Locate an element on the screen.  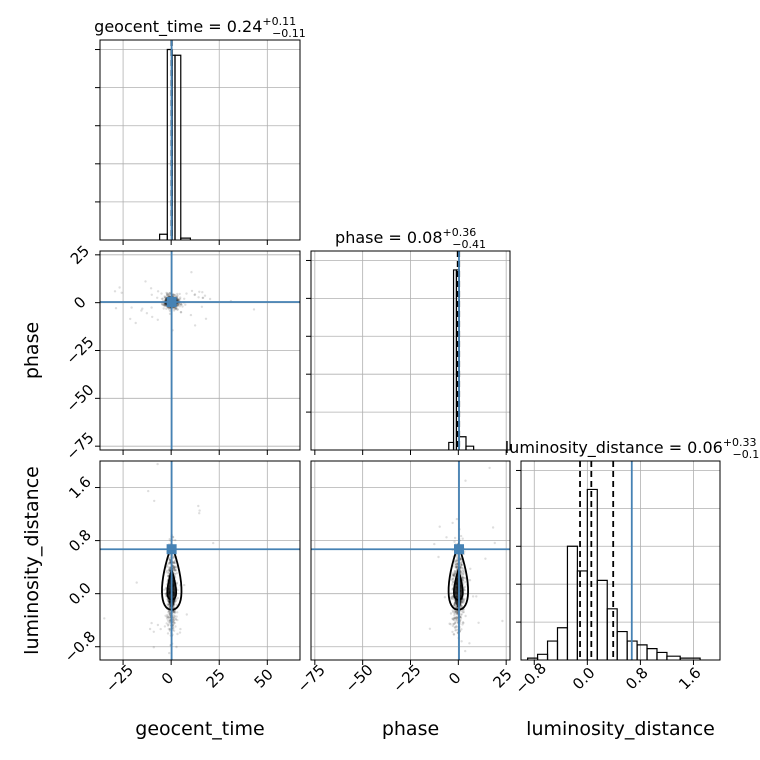
xtick-label: 50 is located at coordinates (264, 678).